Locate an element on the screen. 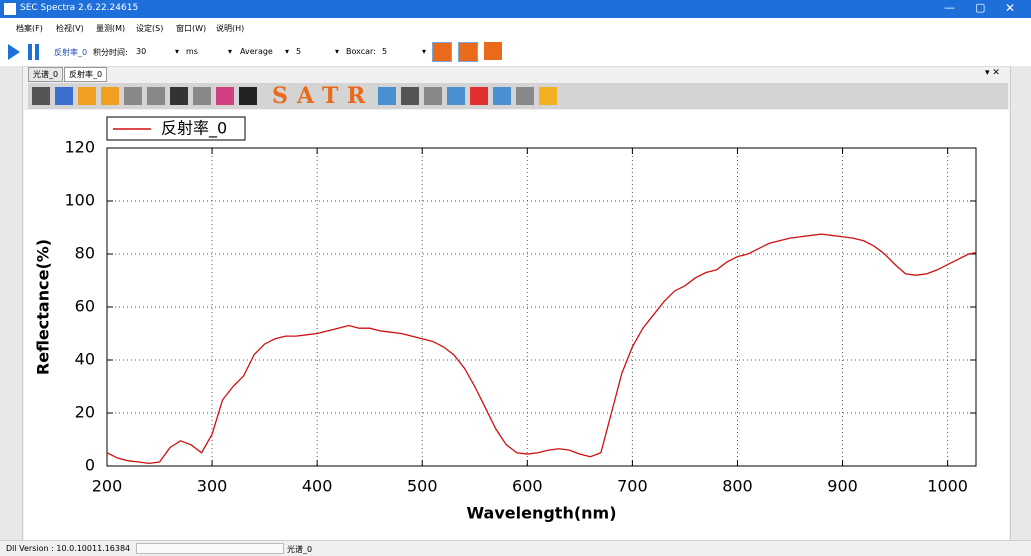  tool-letter: T is located at coordinates (330, 96).